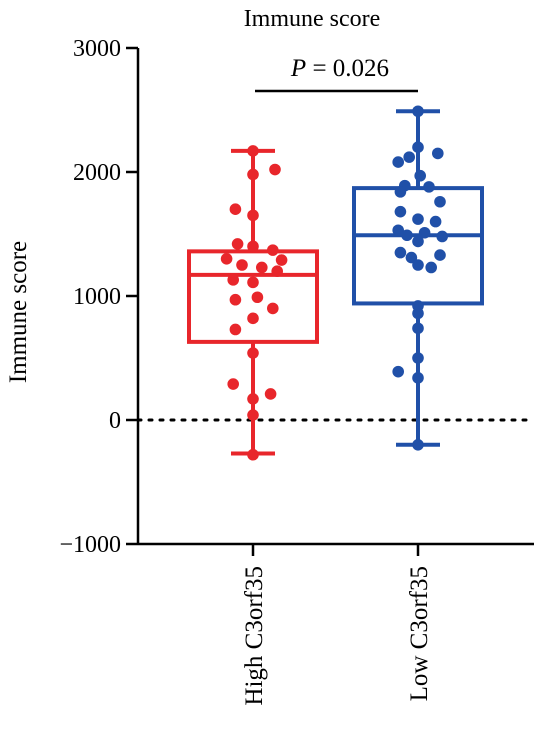 The image size is (534, 752). I want to click on p-value-prefix: P, so click(298, 68).